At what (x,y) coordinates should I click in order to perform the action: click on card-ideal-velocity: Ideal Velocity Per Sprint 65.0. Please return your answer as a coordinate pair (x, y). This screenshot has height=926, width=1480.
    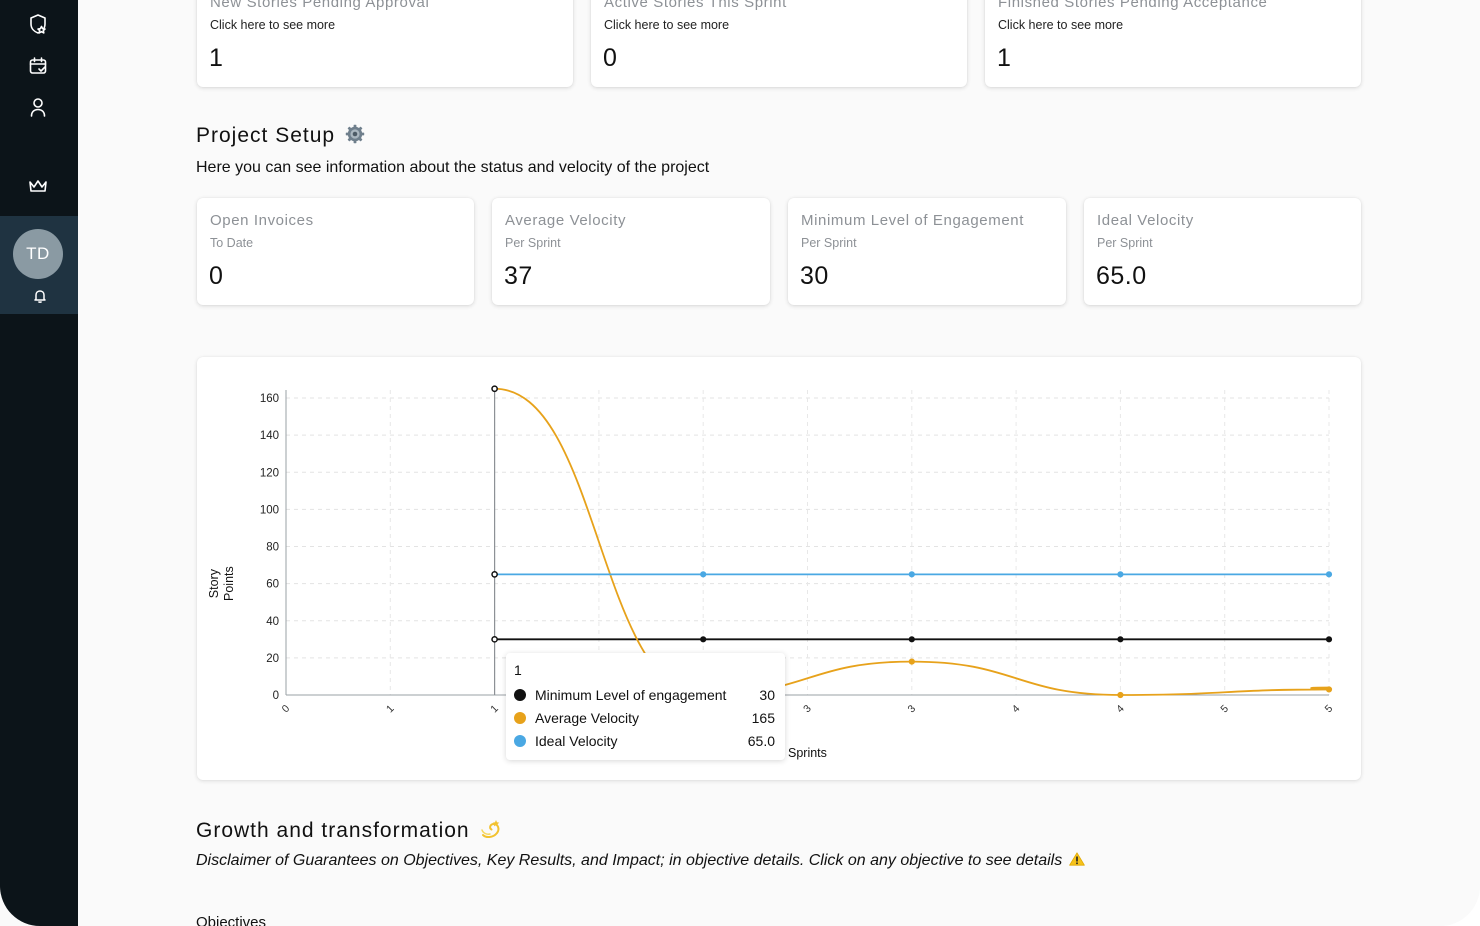
    Looking at the image, I should click on (1222, 251).